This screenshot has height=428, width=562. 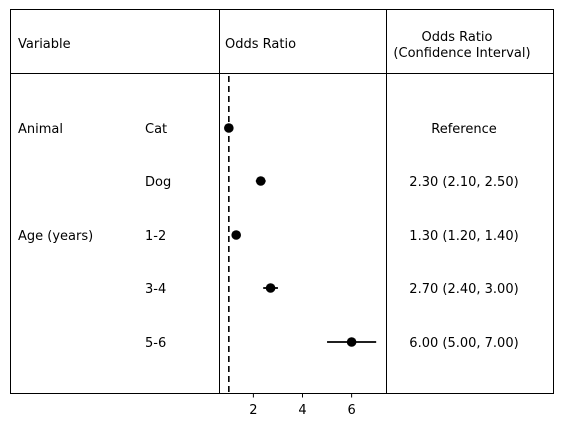 What do you see at coordinates (155, 343) in the screenshot?
I see `row-level-label-4: 5-6` at bounding box center [155, 343].